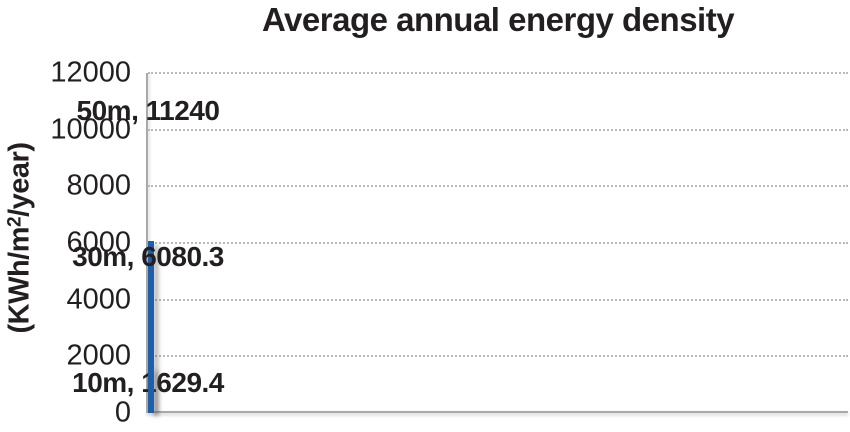 This screenshot has height=432, width=850. Describe the element at coordinates (498, 19) in the screenshot. I see `chart-title: Average annual energy density` at that location.